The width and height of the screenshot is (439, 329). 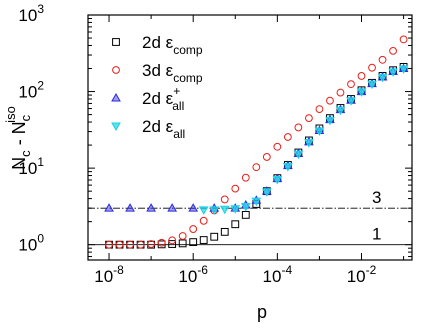 What do you see at coordinates (31, 13) in the screenshot?
I see `y-tick-label: 10³` at bounding box center [31, 13].